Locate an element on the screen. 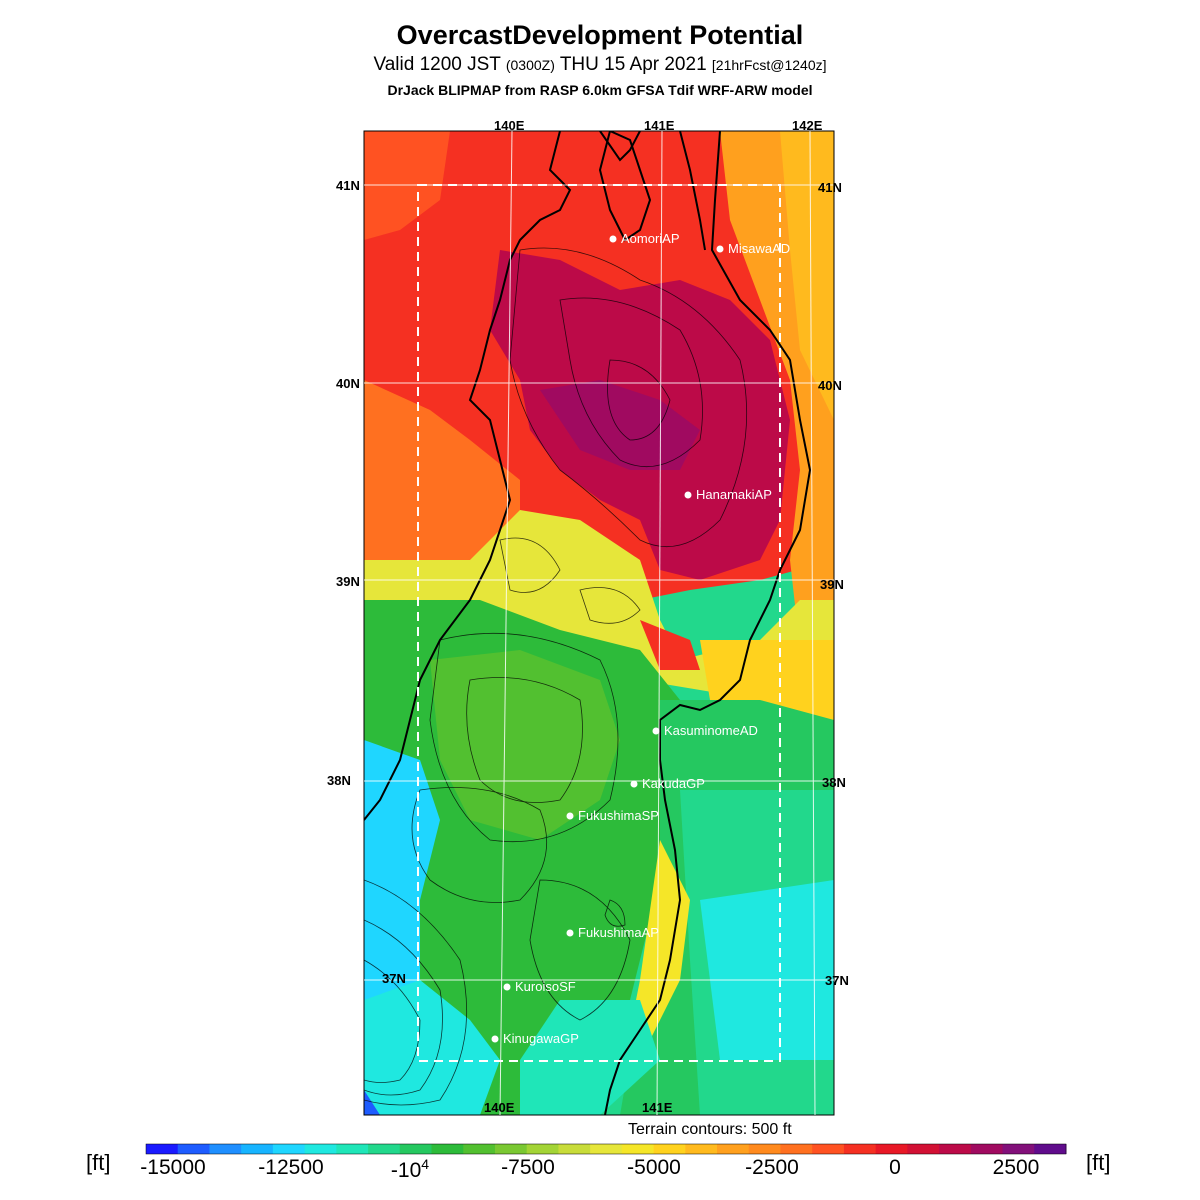 Image resolution: width=1200 pixels, height=1200 pixels. colorbar-tick: -5000 is located at coordinates (654, 1167).